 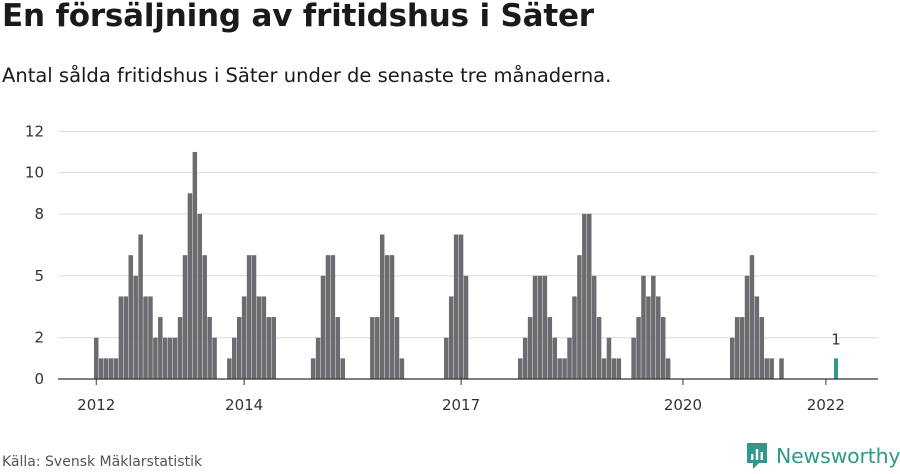 I want to click on y-tick-label: 0, so click(x=39, y=379).